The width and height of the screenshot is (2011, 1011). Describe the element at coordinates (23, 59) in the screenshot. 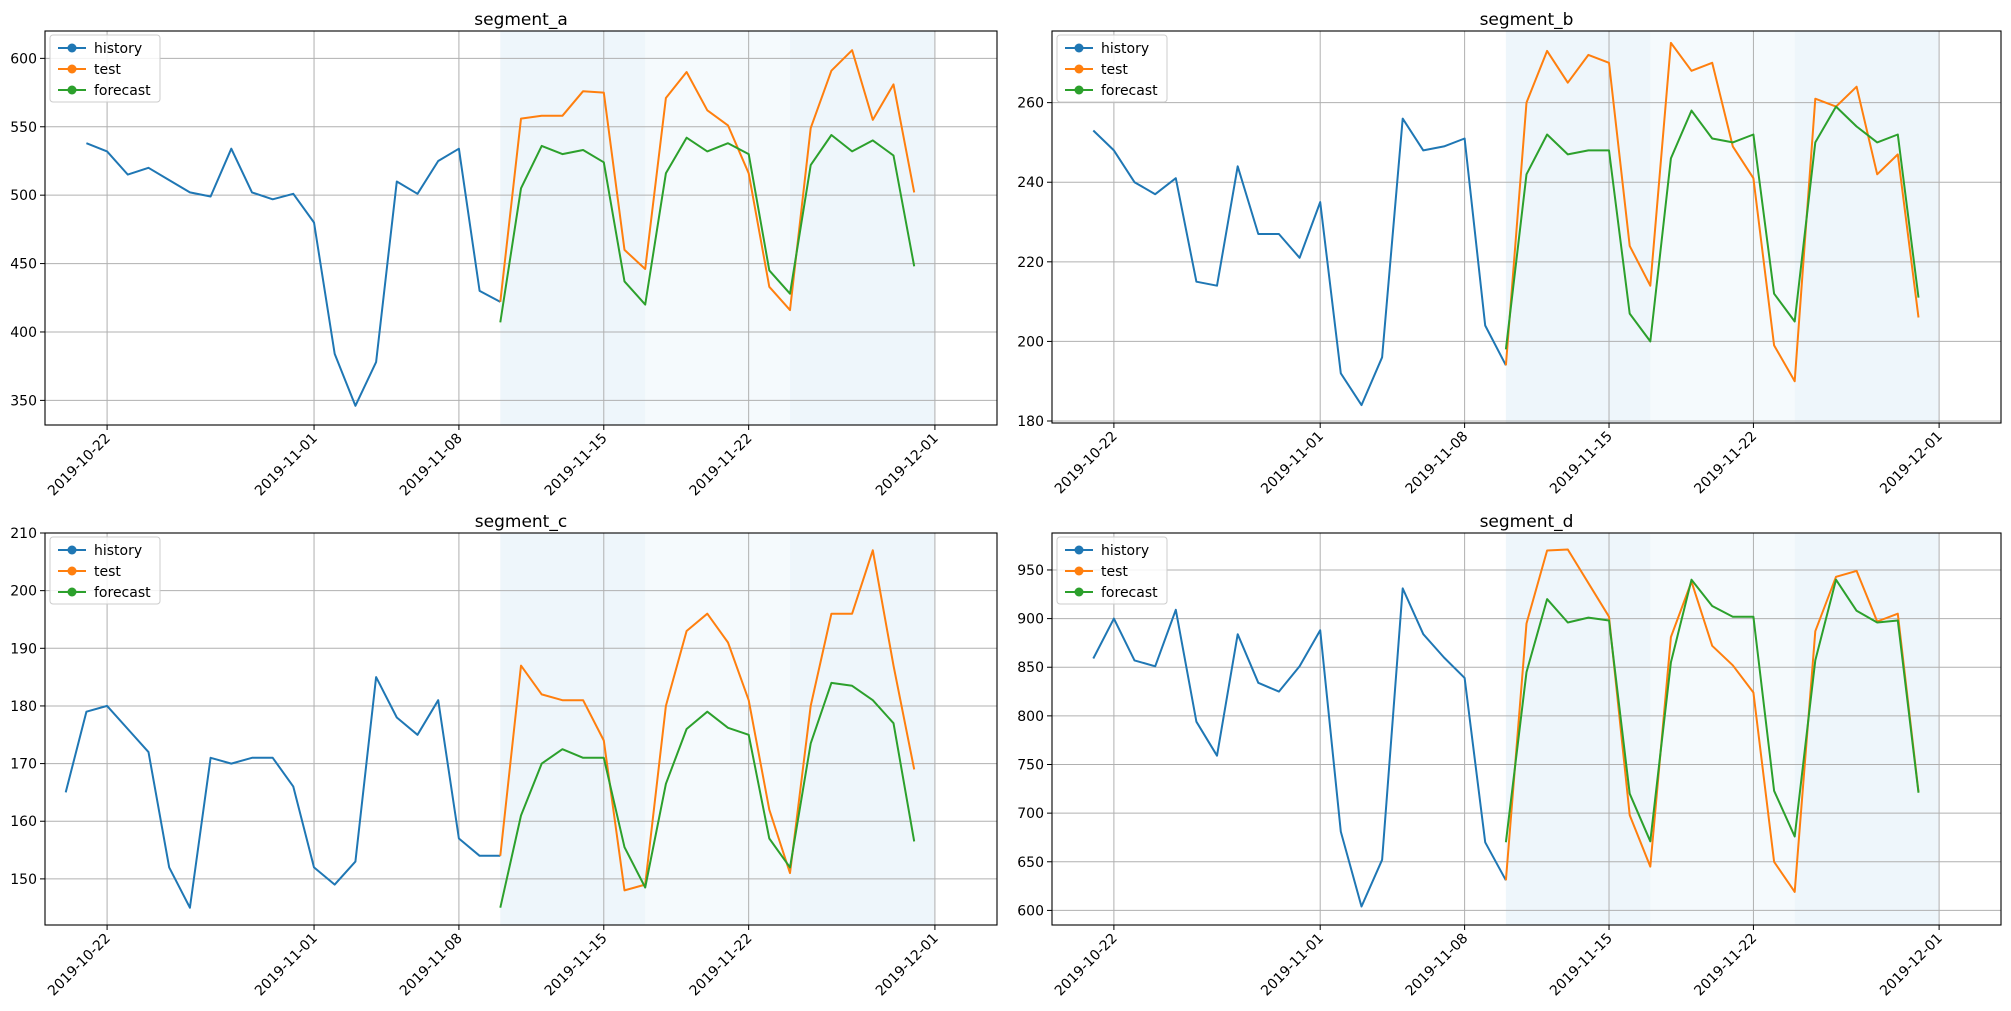

I see `y-tick-label: 600` at that location.